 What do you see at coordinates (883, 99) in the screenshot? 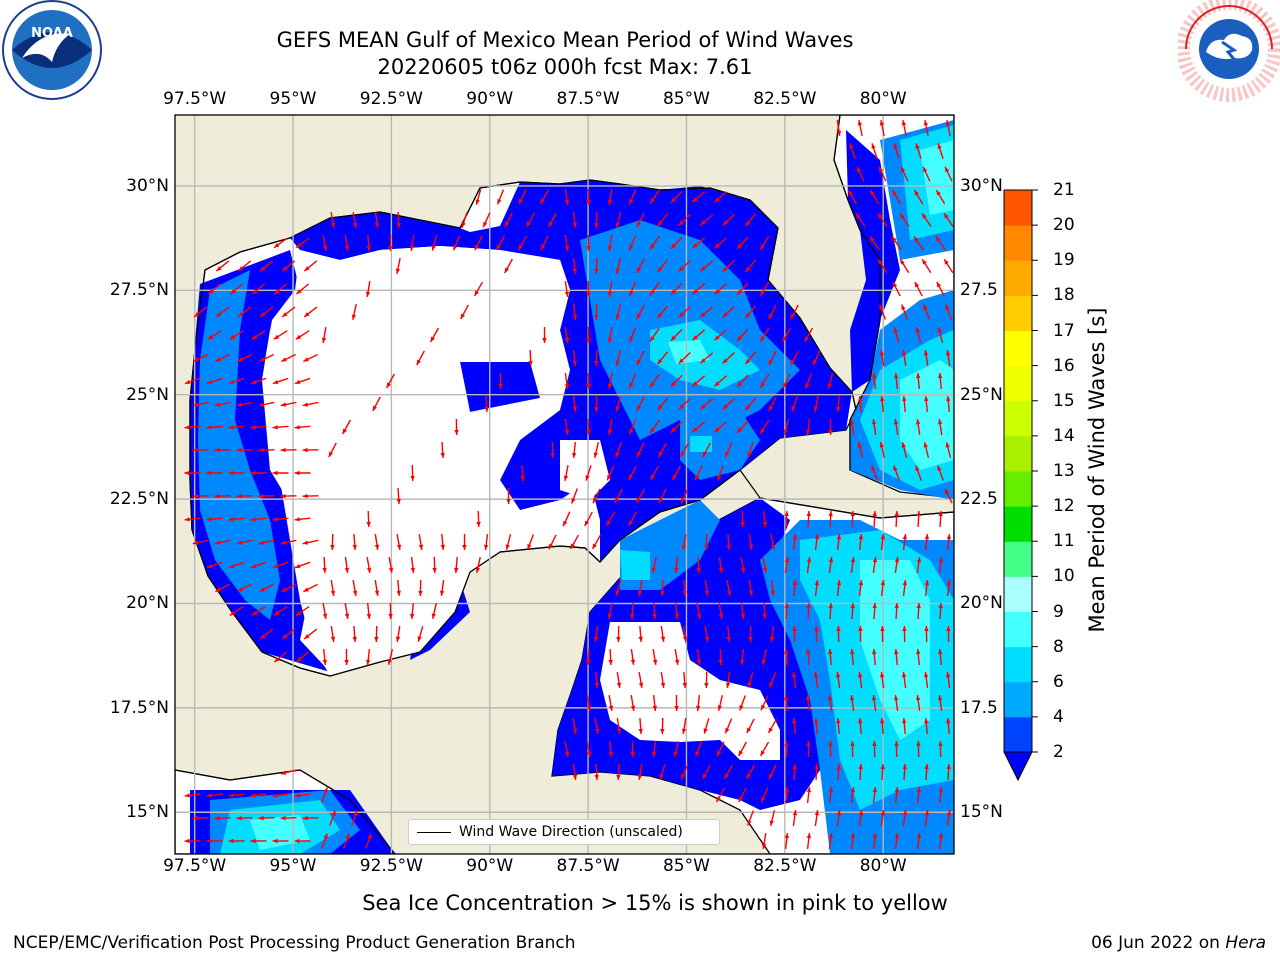
I see `lon-tick-label-top: 80°W` at bounding box center [883, 99].